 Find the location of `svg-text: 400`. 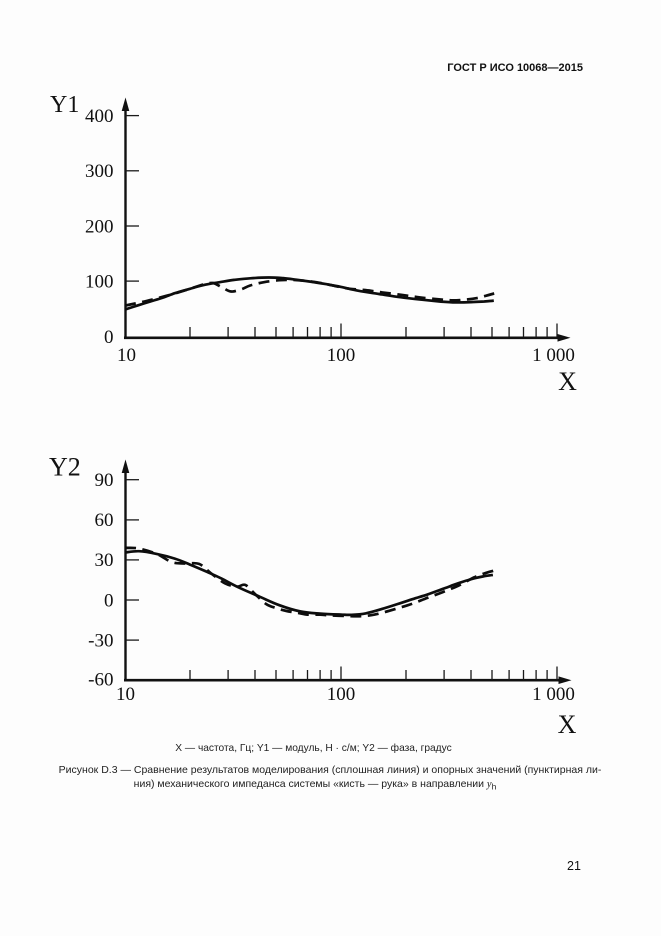

svg-text: 400 is located at coordinates (99, 116).